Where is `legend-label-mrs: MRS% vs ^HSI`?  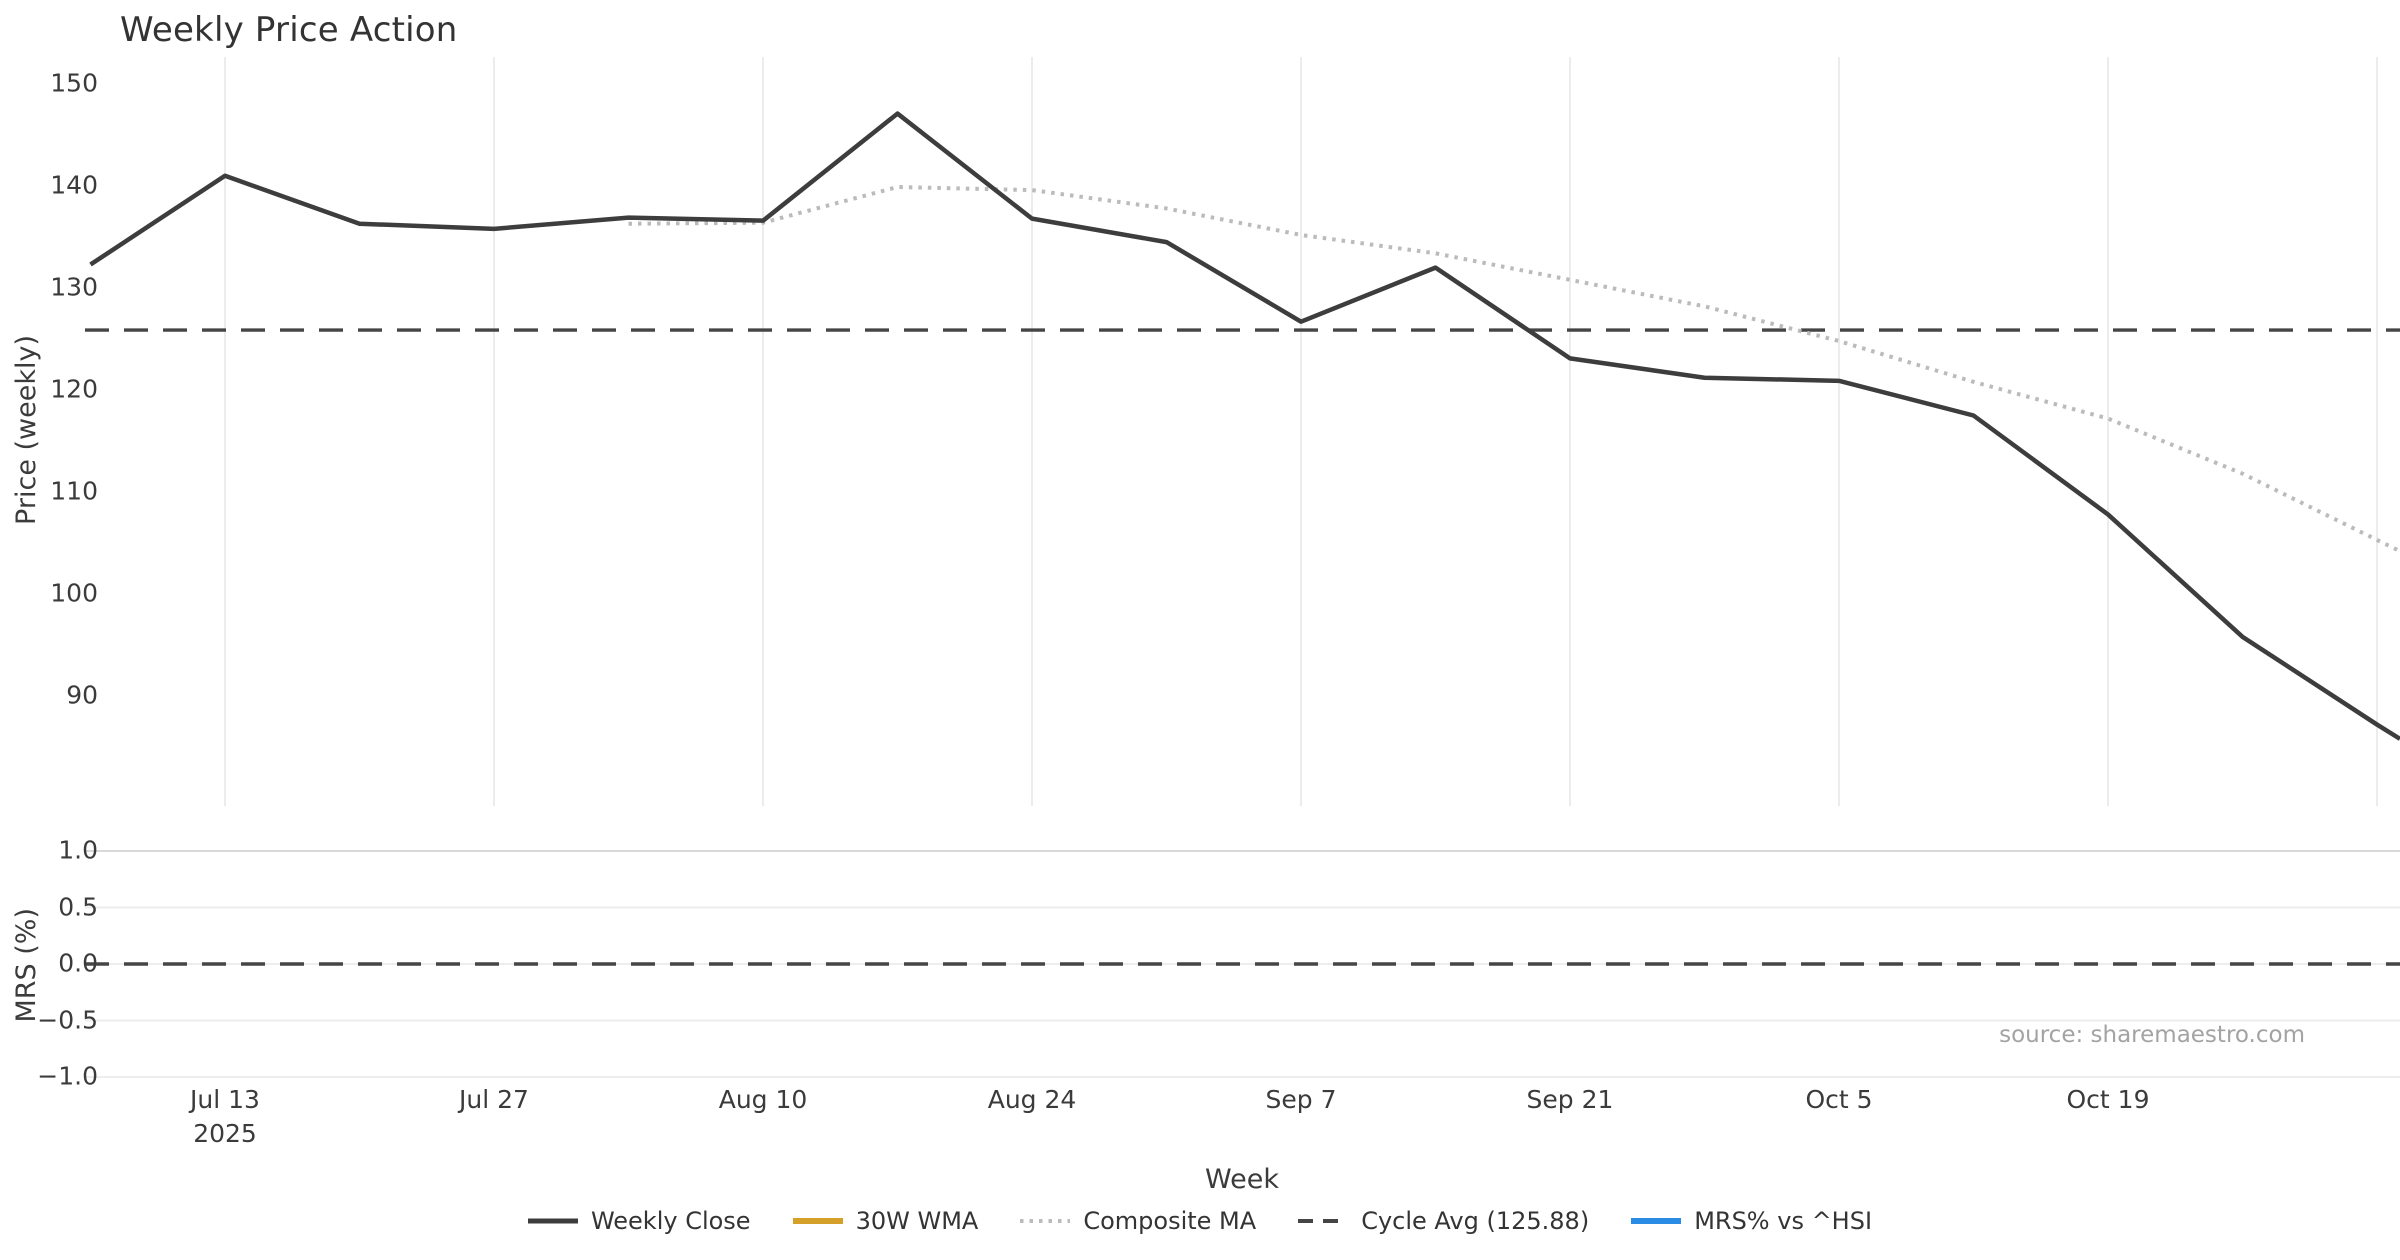
legend-label-mrs: MRS% vs ^HSI is located at coordinates (1783, 1221).